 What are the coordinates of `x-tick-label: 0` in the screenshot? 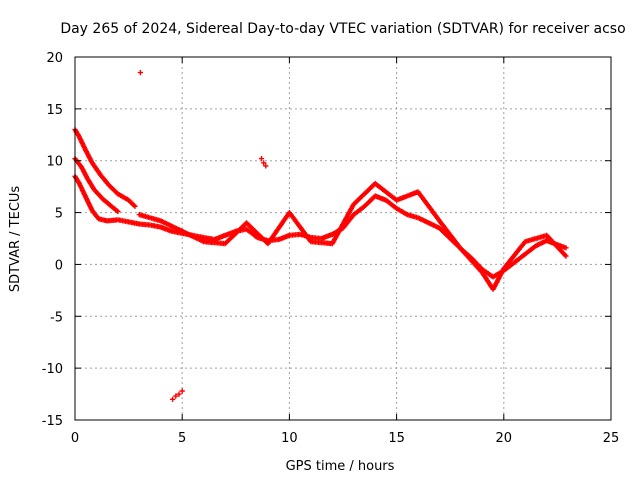 It's located at (75, 438).